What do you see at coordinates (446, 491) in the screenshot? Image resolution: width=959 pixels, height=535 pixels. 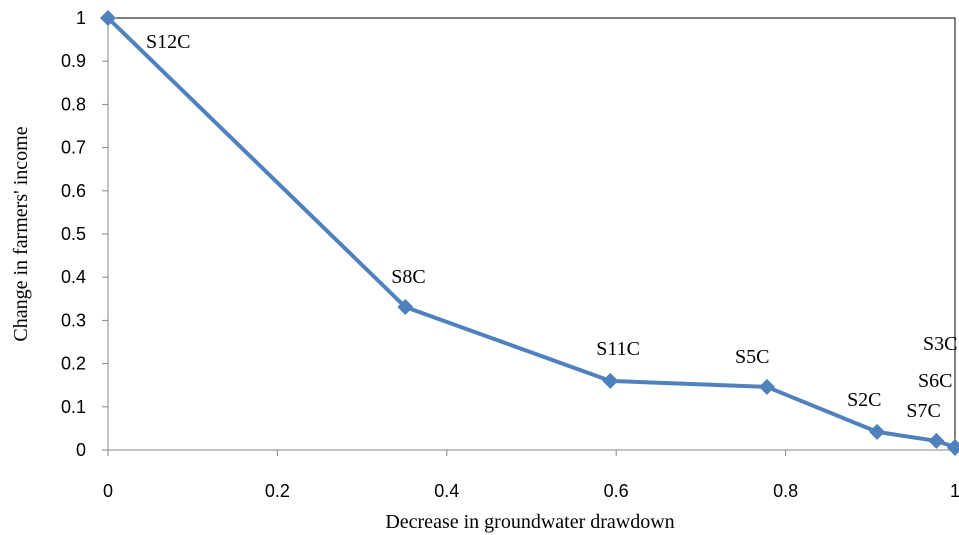 I see `x-tick-label: 0.4` at bounding box center [446, 491].